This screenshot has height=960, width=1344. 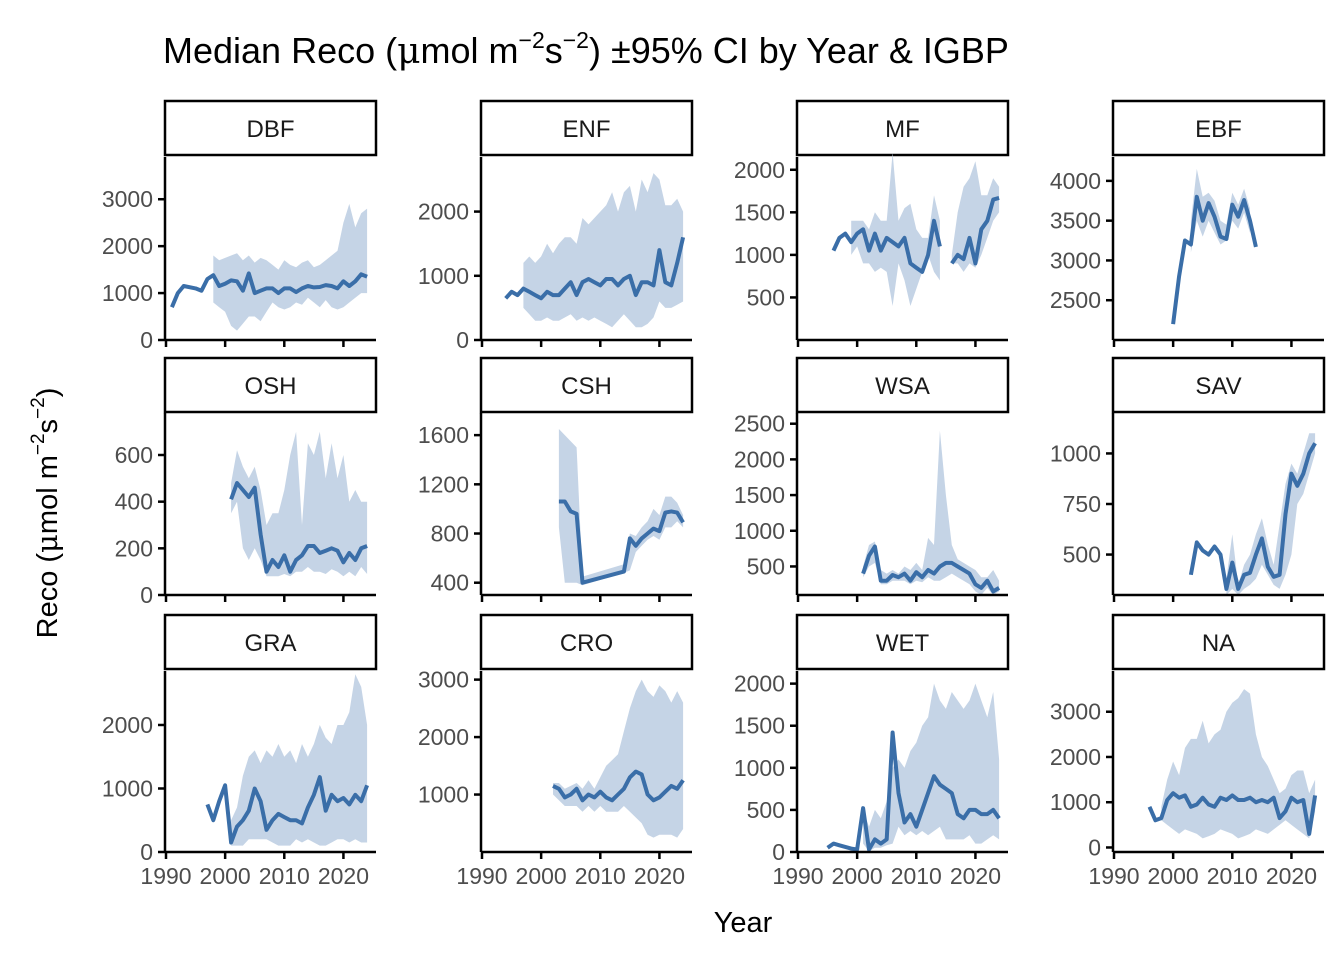 What do you see at coordinates (556, 226) in the screenshot?
I see `panel-enf: ENF 0 1000 2000` at bounding box center [556, 226].